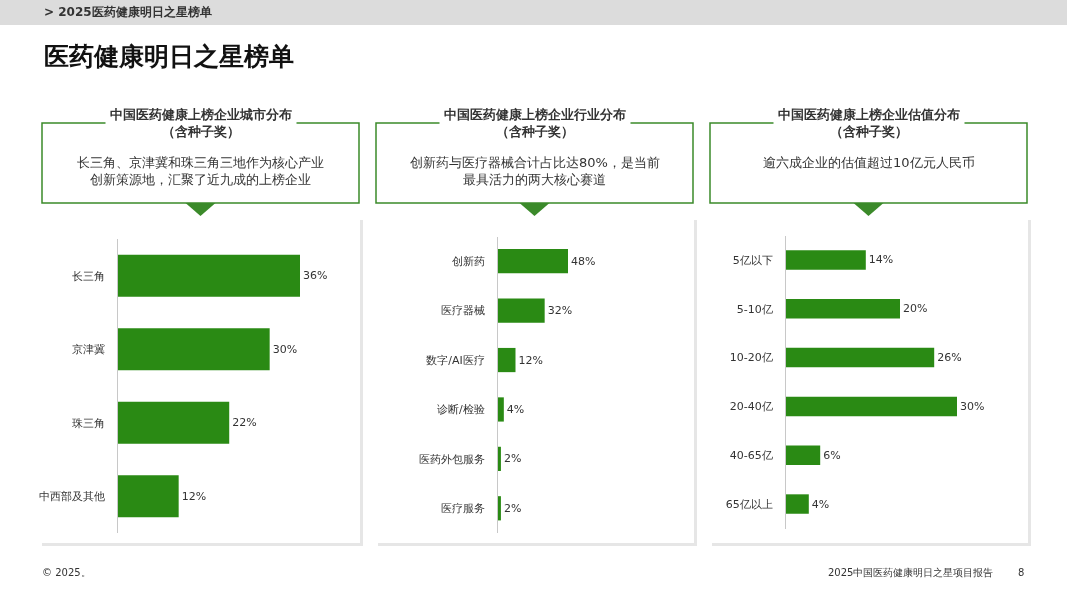 This screenshot has width=1067, height=600. I want to click on data-label: 6%, so click(832, 455).